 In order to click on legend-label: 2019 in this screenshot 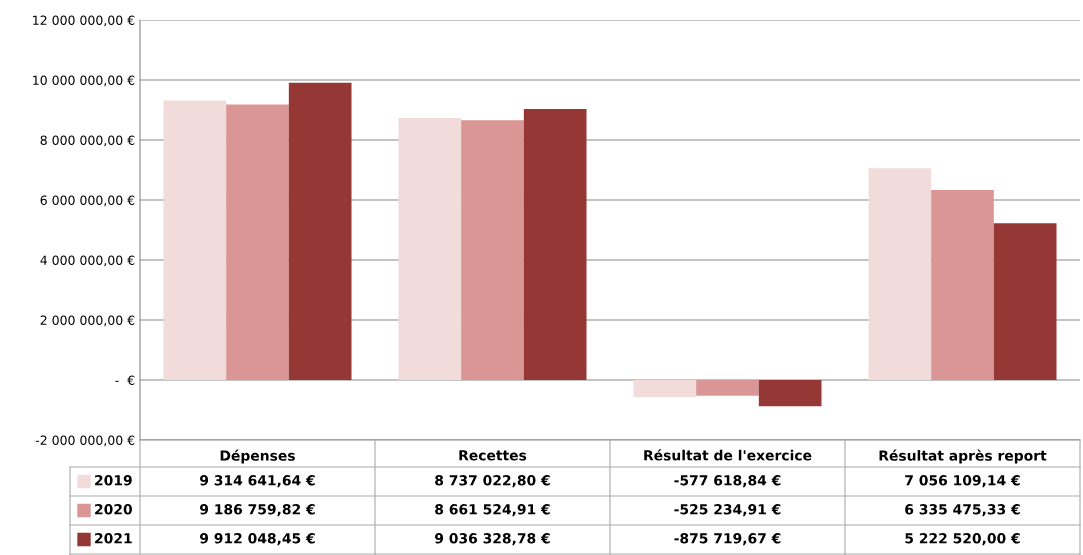, I will do `click(113, 480)`.